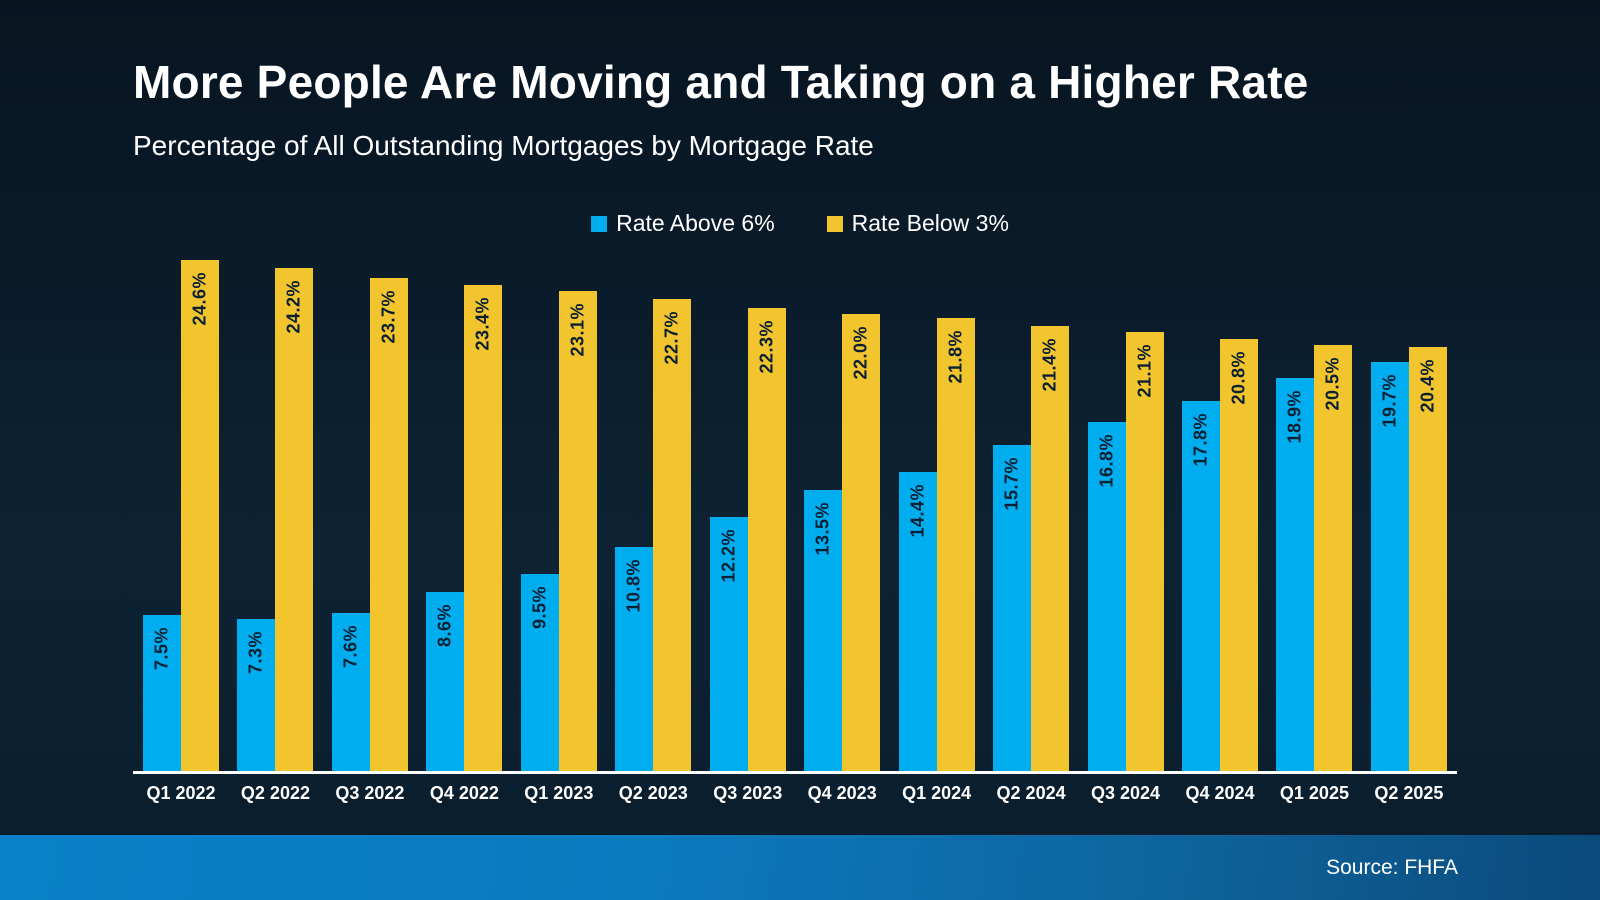 The image size is (1600, 900). I want to click on x-axis-label: Q4 2022, so click(464, 793).